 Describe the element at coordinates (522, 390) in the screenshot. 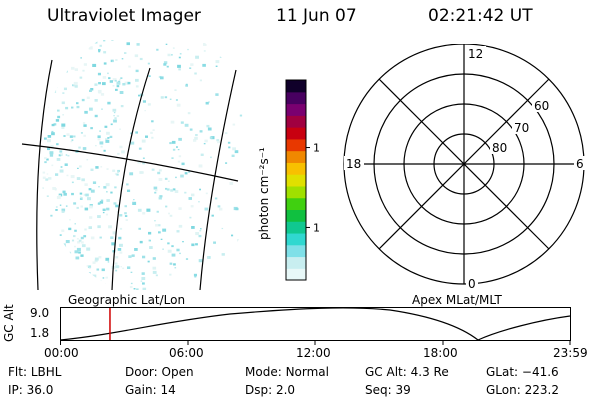

I see `info-glon: GLon: 223.2` at that location.